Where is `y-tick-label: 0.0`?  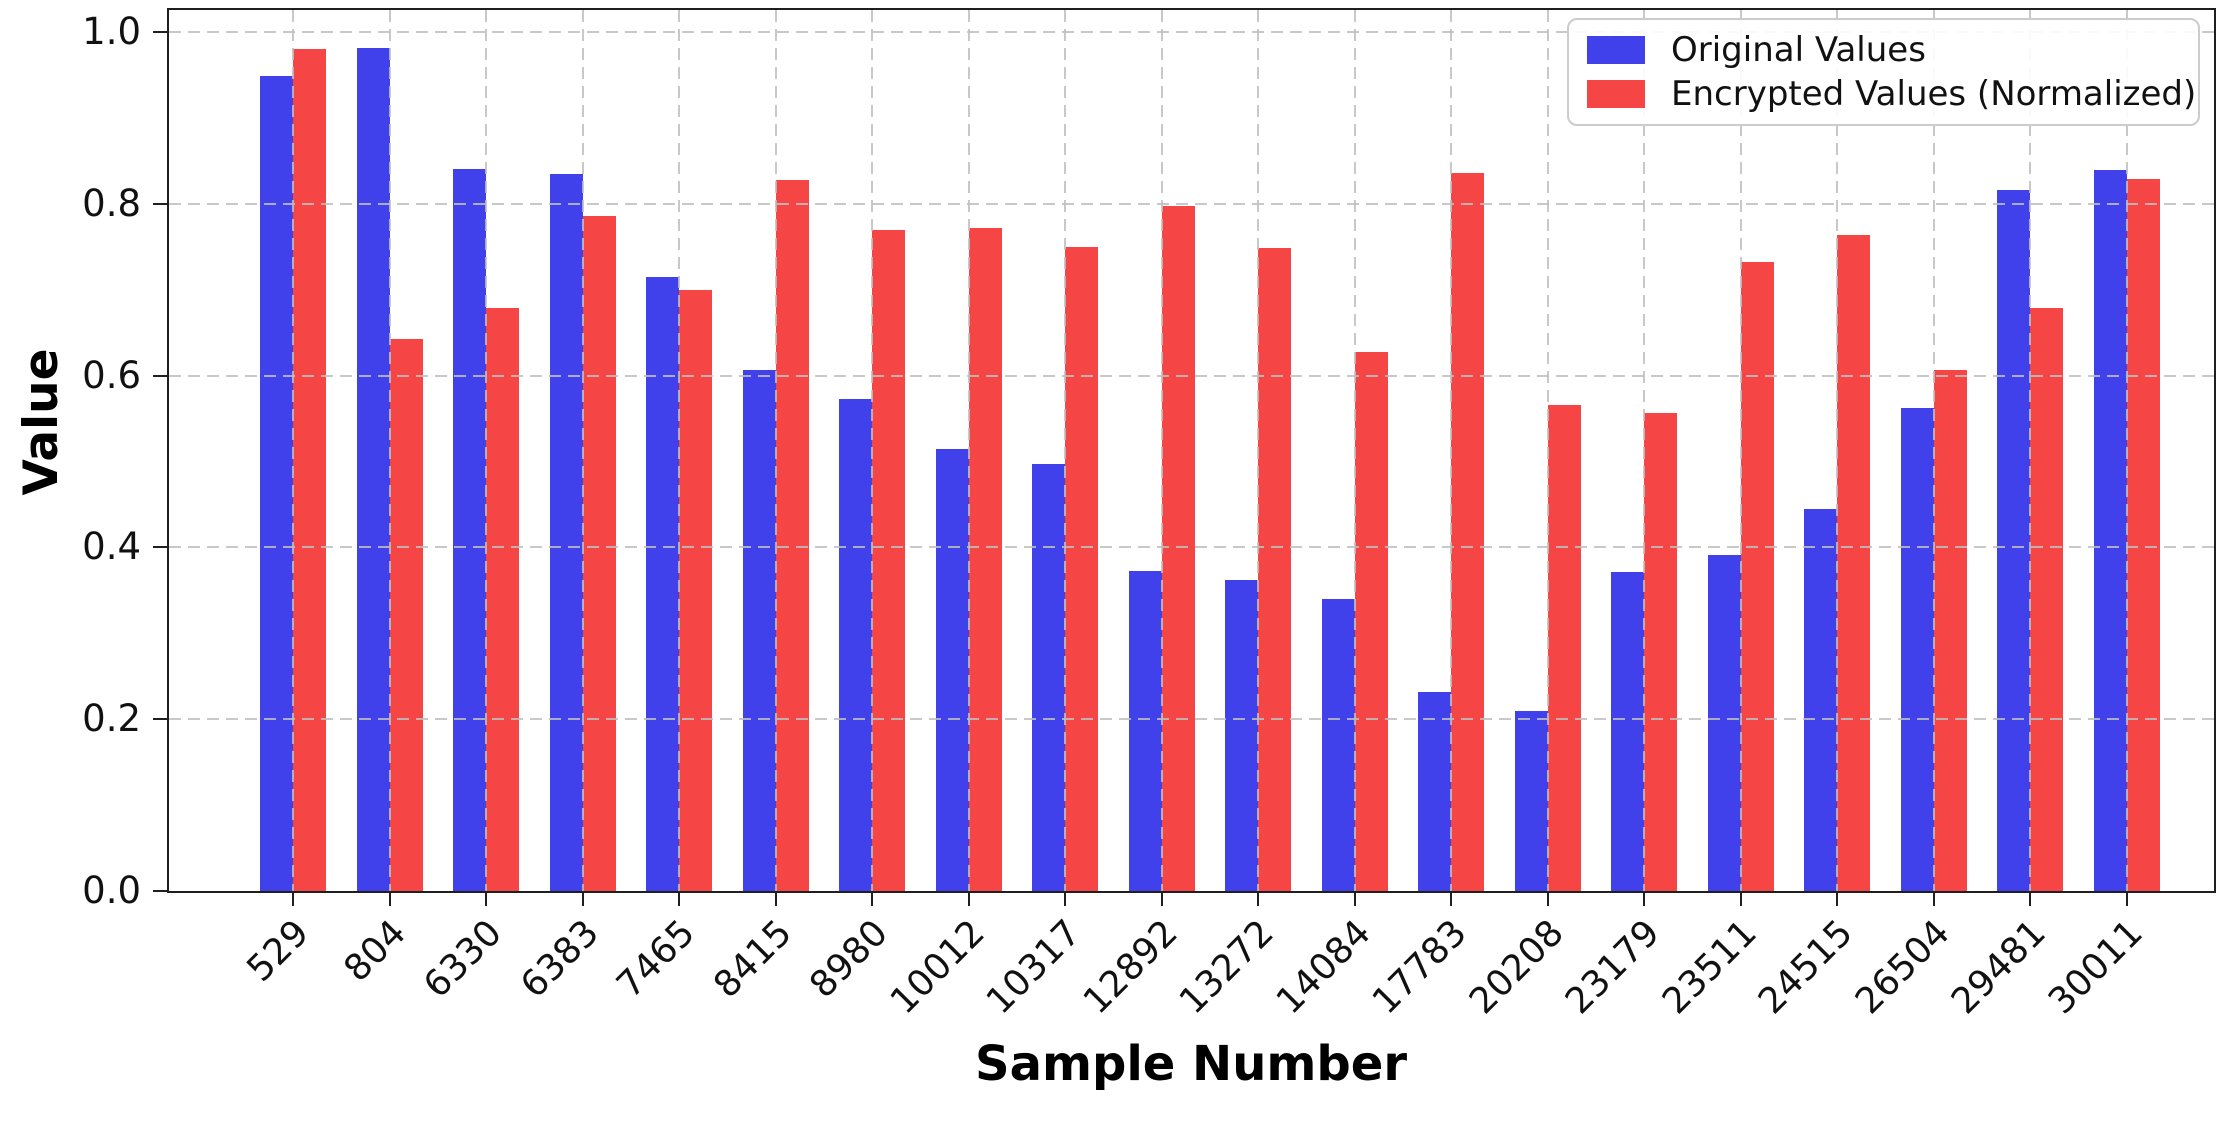
y-tick-label: 0.0 is located at coordinates (111, 890).